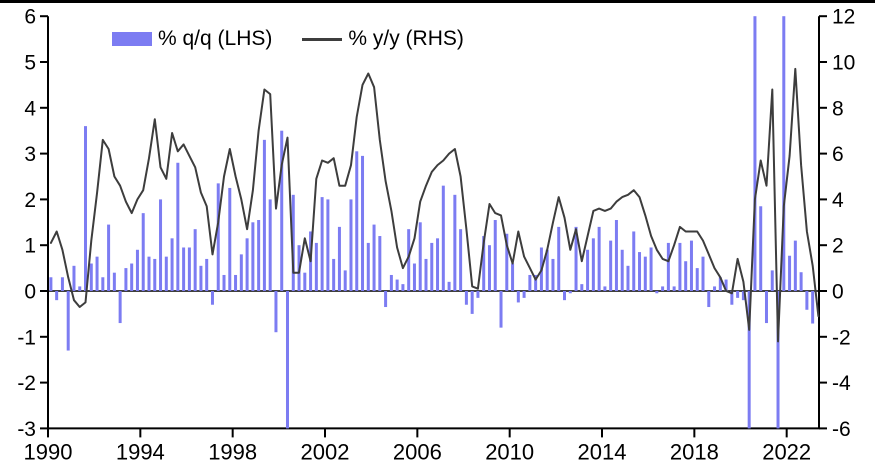 The width and height of the screenshot is (875, 472). I want to click on x-axis-label: 2018, so click(694, 451).